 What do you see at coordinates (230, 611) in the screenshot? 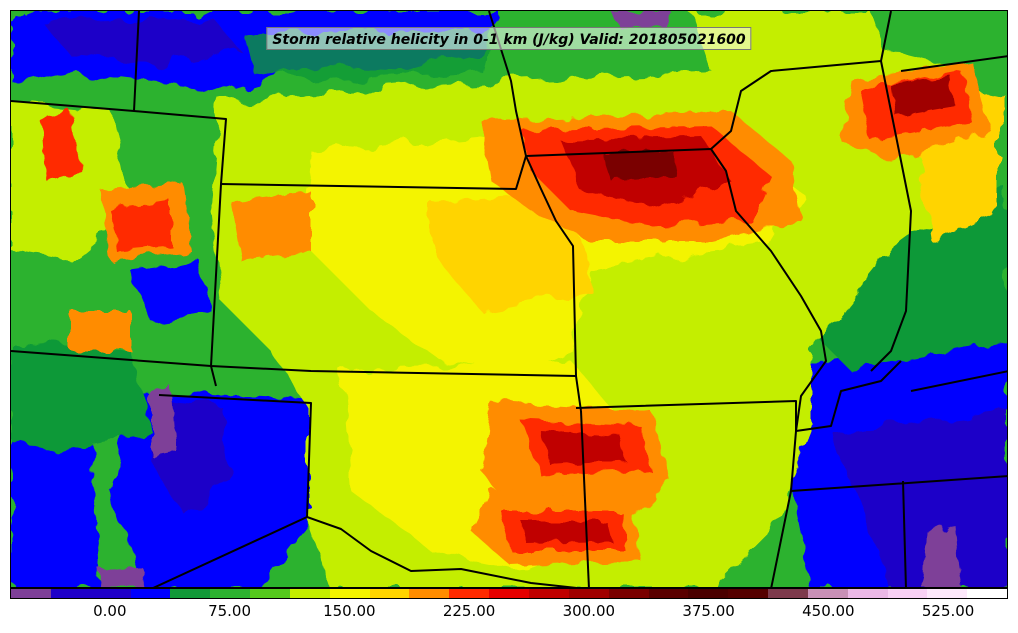
I see `colorbar-tick-label: 75.00` at bounding box center [230, 611].